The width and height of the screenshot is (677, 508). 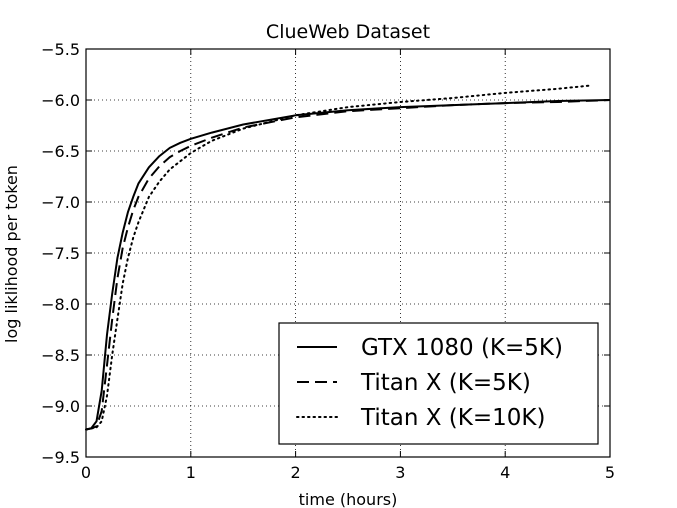 What do you see at coordinates (60, 406) in the screenshot?
I see `y-tick-label: −9.0` at bounding box center [60, 406].